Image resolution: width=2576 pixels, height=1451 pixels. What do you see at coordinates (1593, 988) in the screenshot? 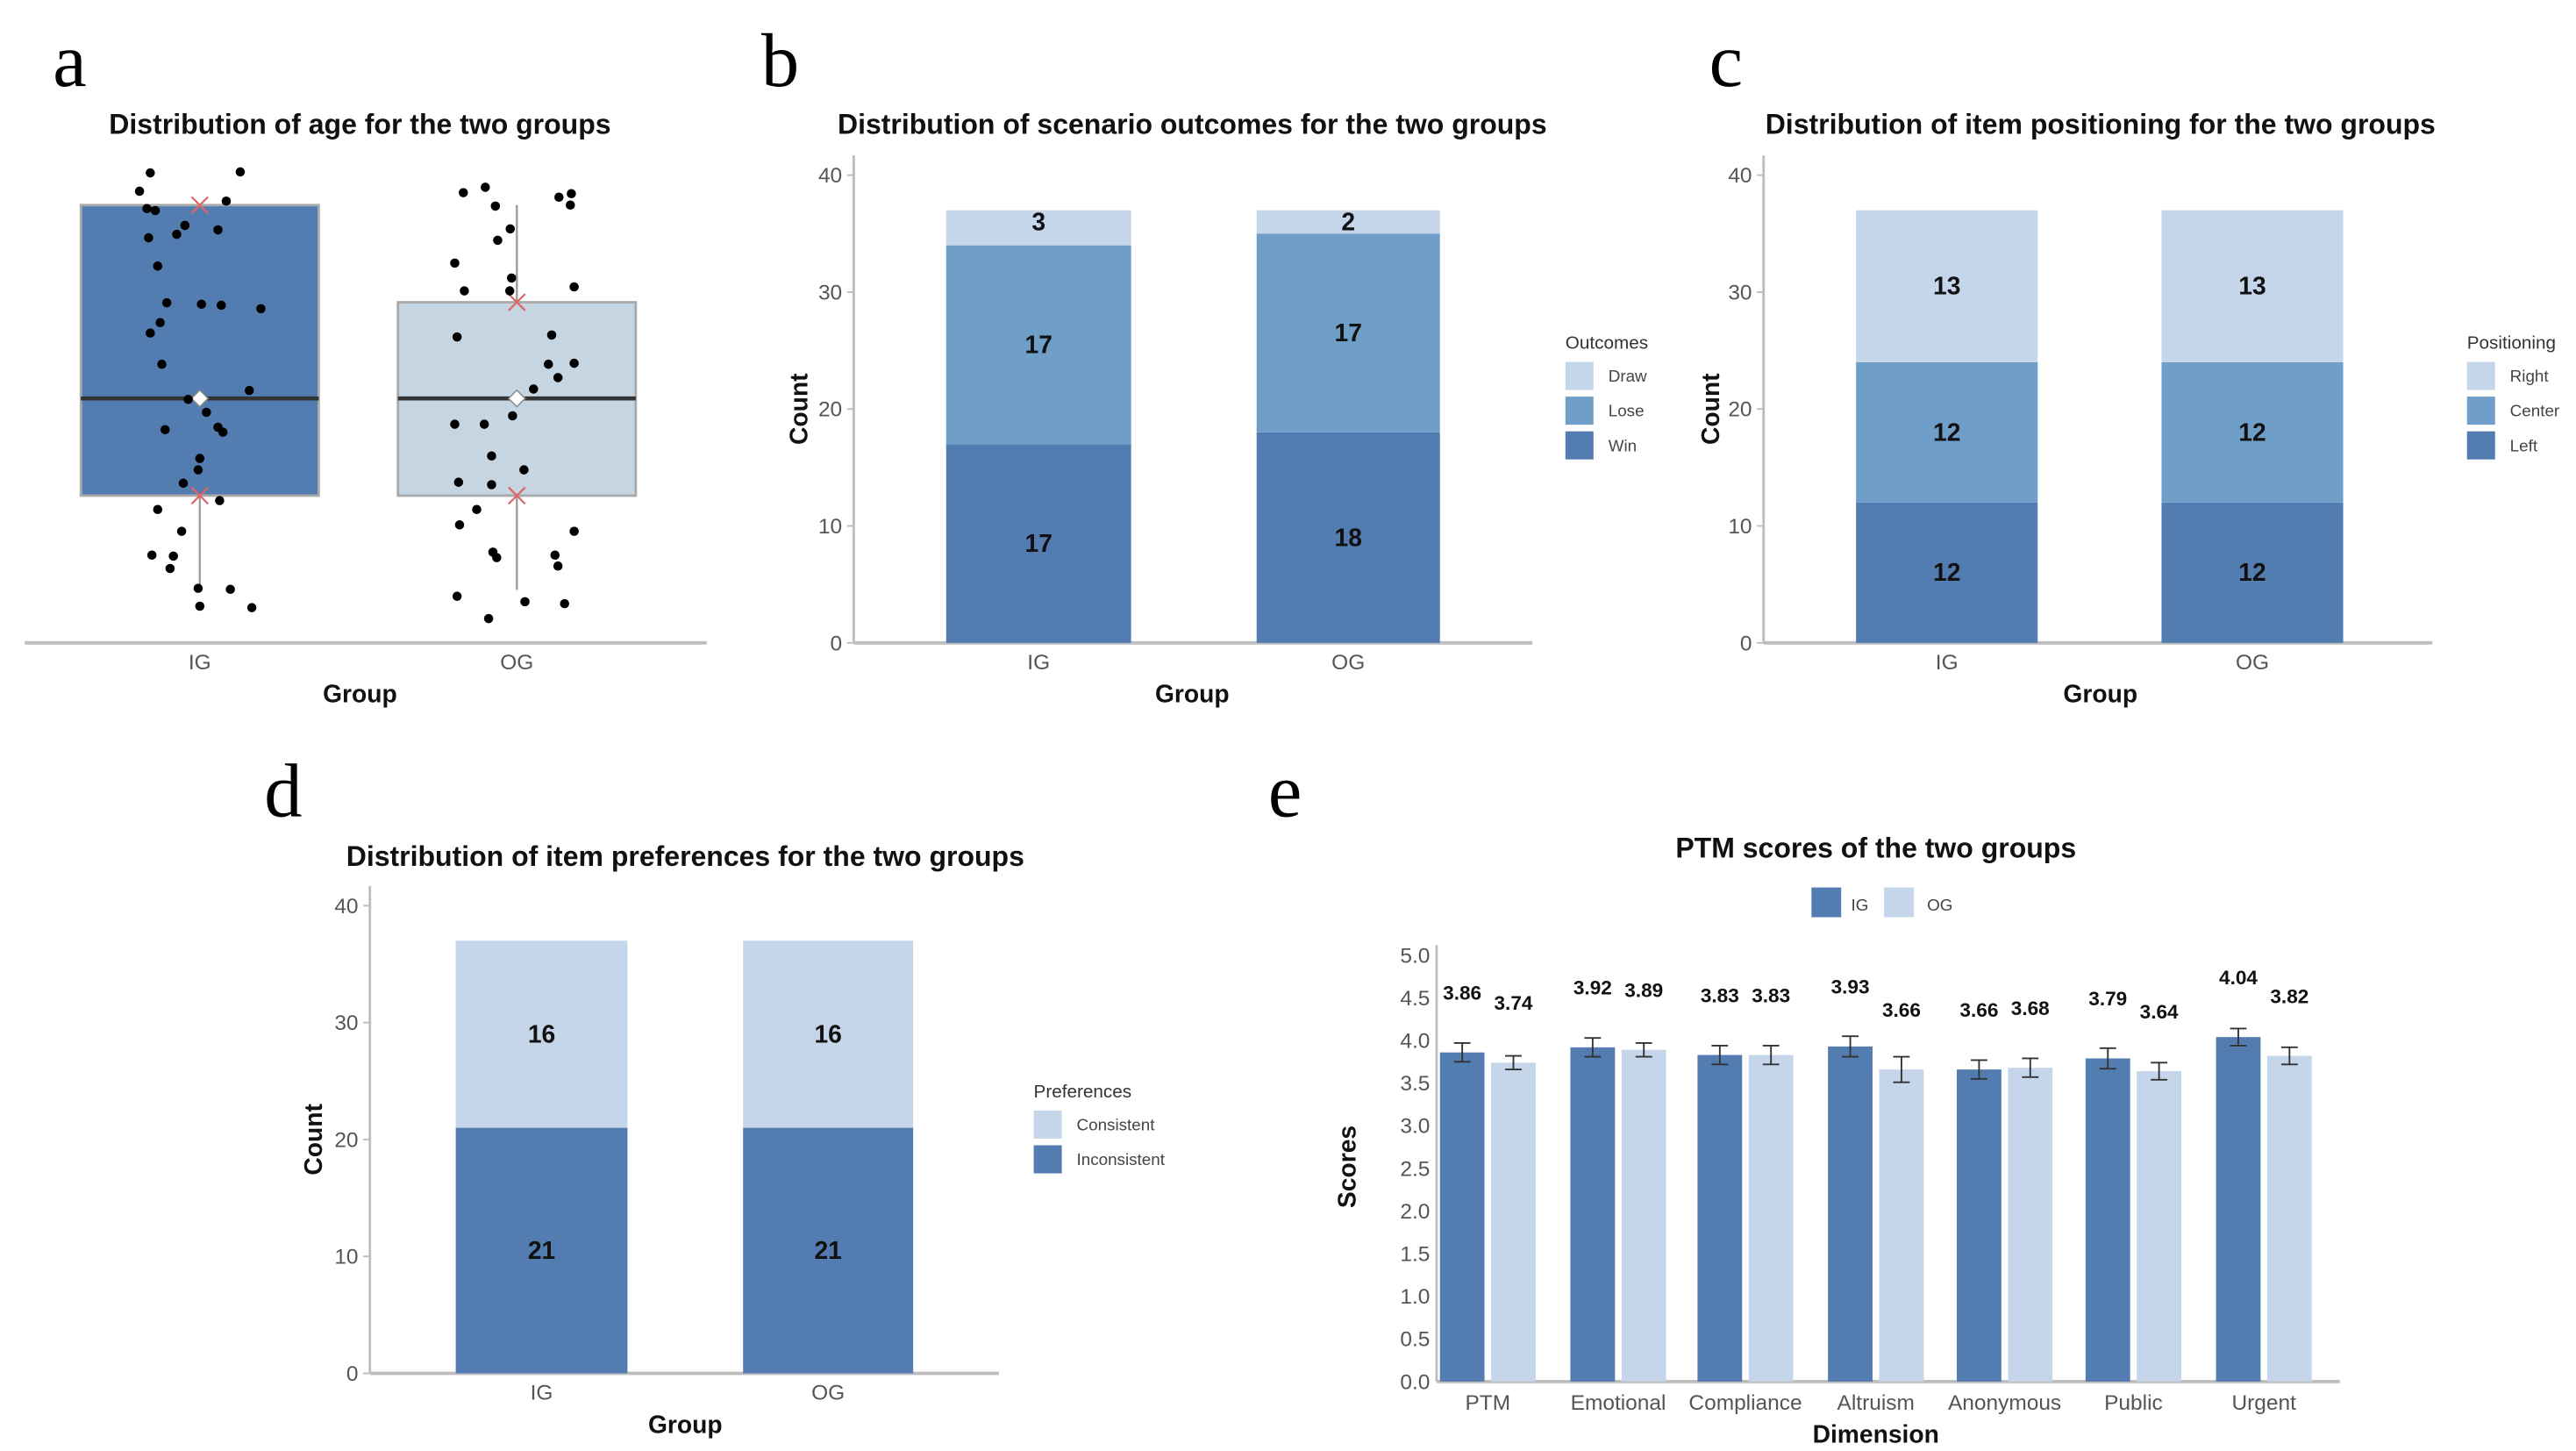
I see `data-label: 3.92` at bounding box center [1593, 988].